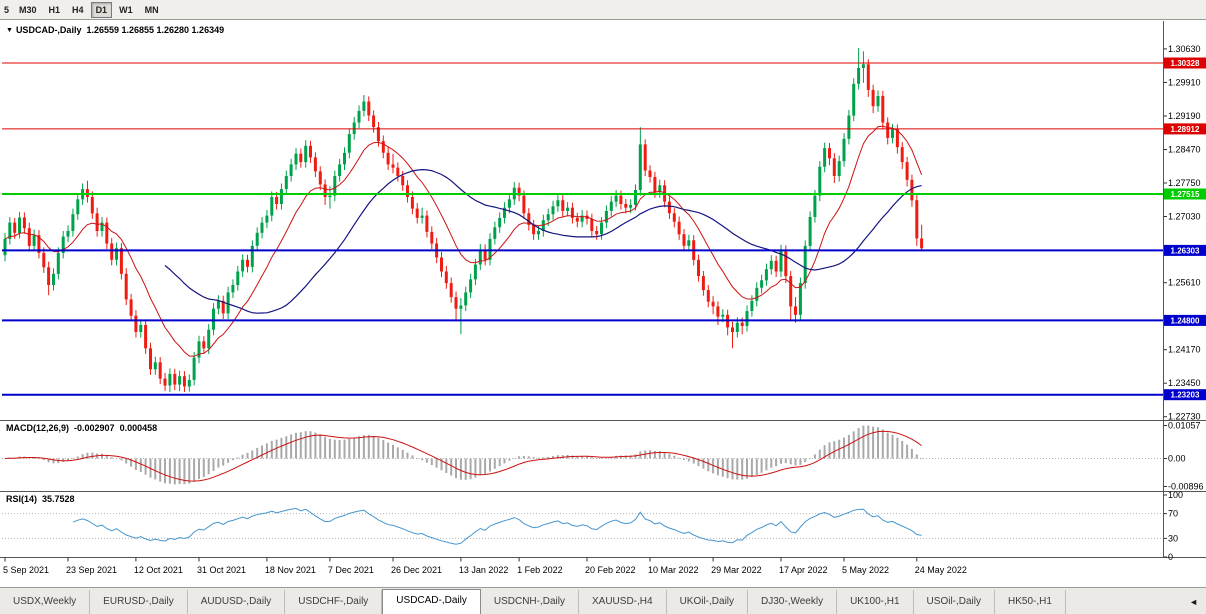  I want to click on date-axis-label: 1 Feb 2022, so click(540, 570).